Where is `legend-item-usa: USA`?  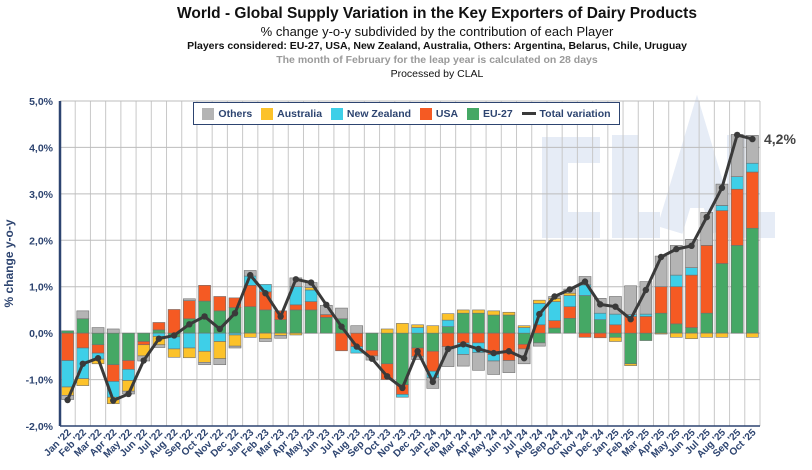
legend-item-usa: USA is located at coordinates (438, 113).